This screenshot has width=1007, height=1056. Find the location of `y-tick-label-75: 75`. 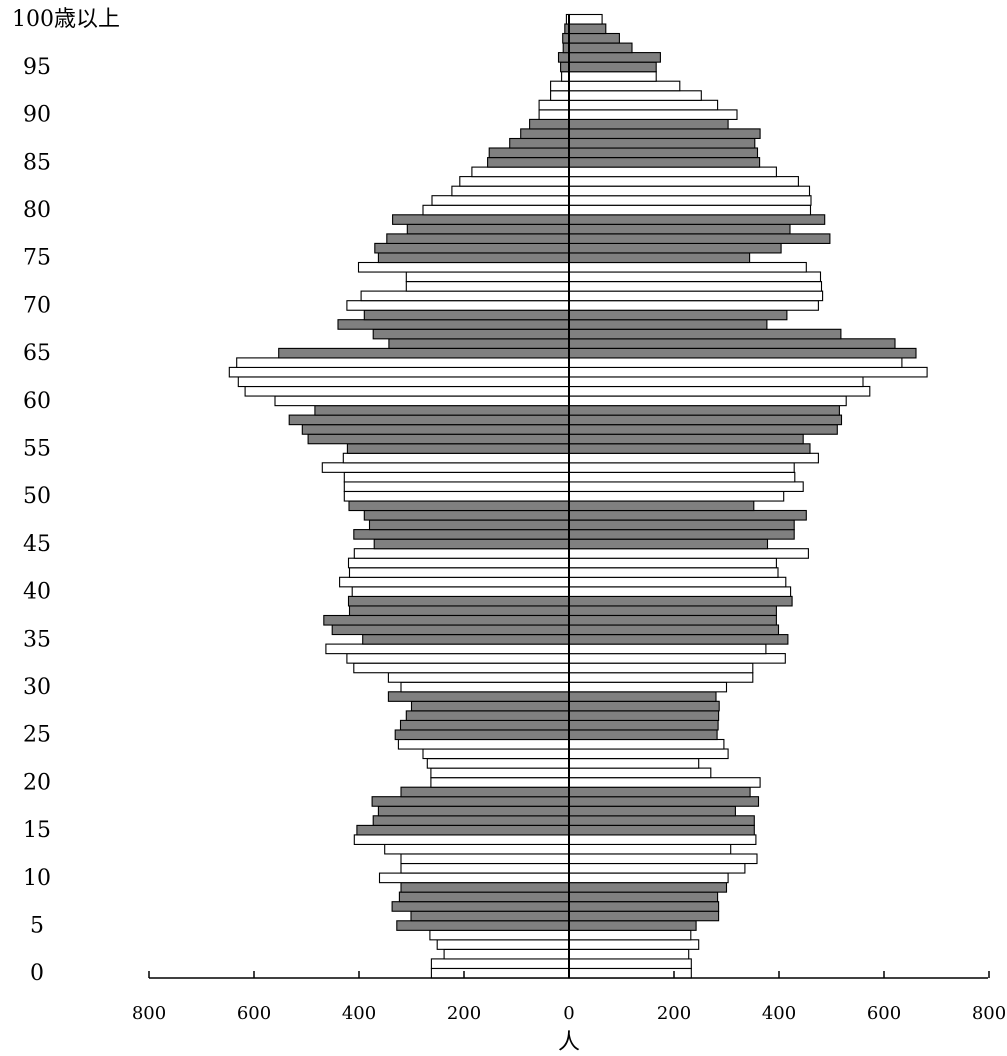

y-tick-label-75: 75 is located at coordinates (37, 258).